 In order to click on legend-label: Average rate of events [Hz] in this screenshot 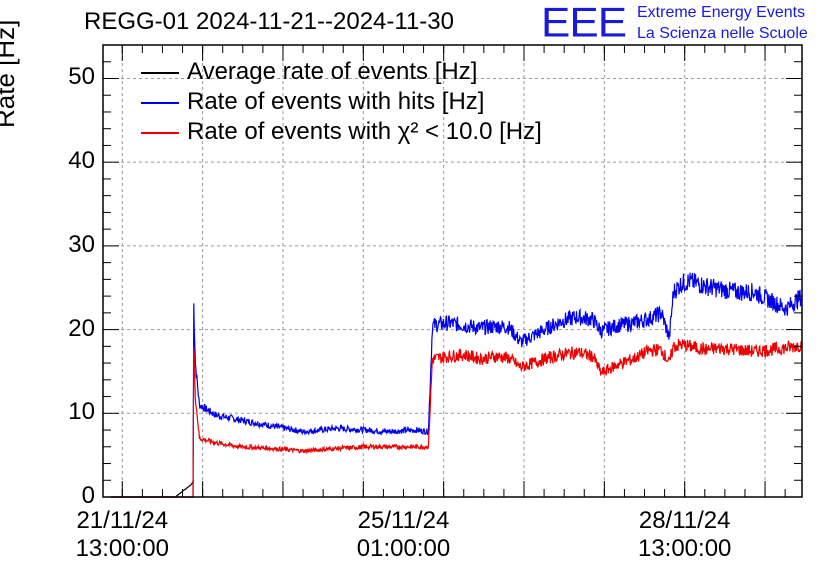, I will do `click(332, 71)`.